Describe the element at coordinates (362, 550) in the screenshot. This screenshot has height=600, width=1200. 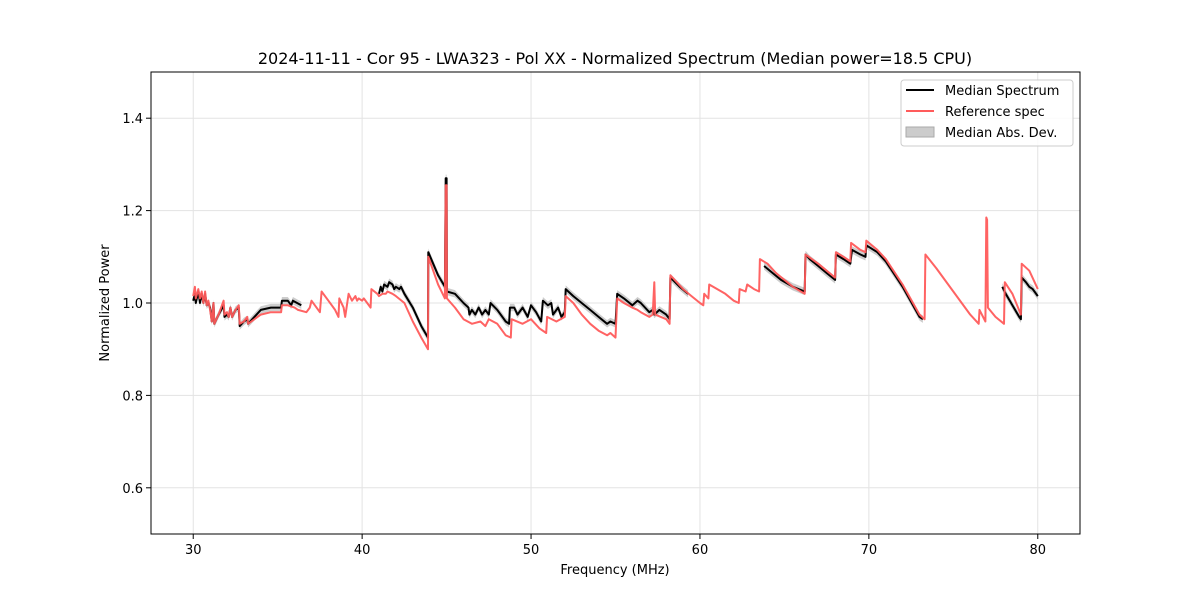
I see `x-tick-label: 40` at that location.